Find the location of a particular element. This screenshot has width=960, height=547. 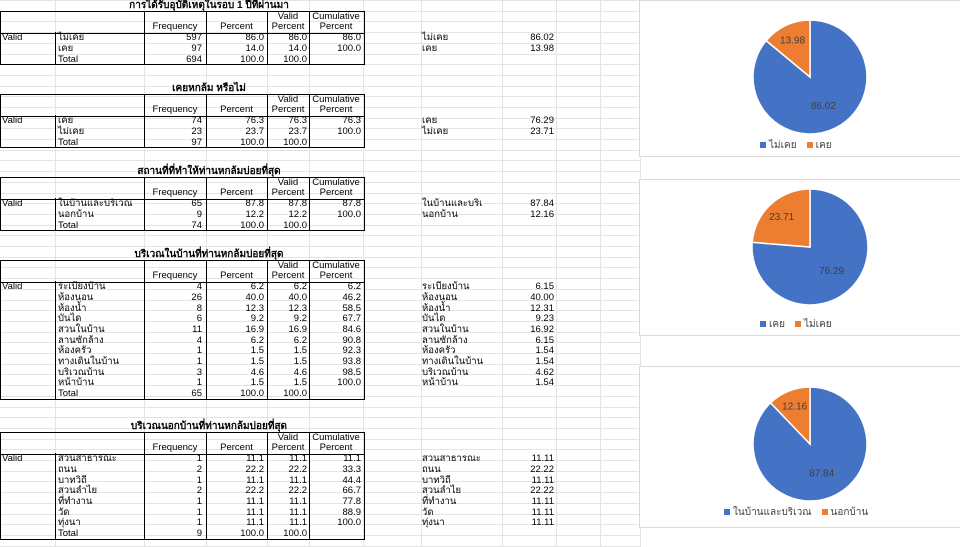

cell-percent: 4.6 is located at coordinates (257, 372).